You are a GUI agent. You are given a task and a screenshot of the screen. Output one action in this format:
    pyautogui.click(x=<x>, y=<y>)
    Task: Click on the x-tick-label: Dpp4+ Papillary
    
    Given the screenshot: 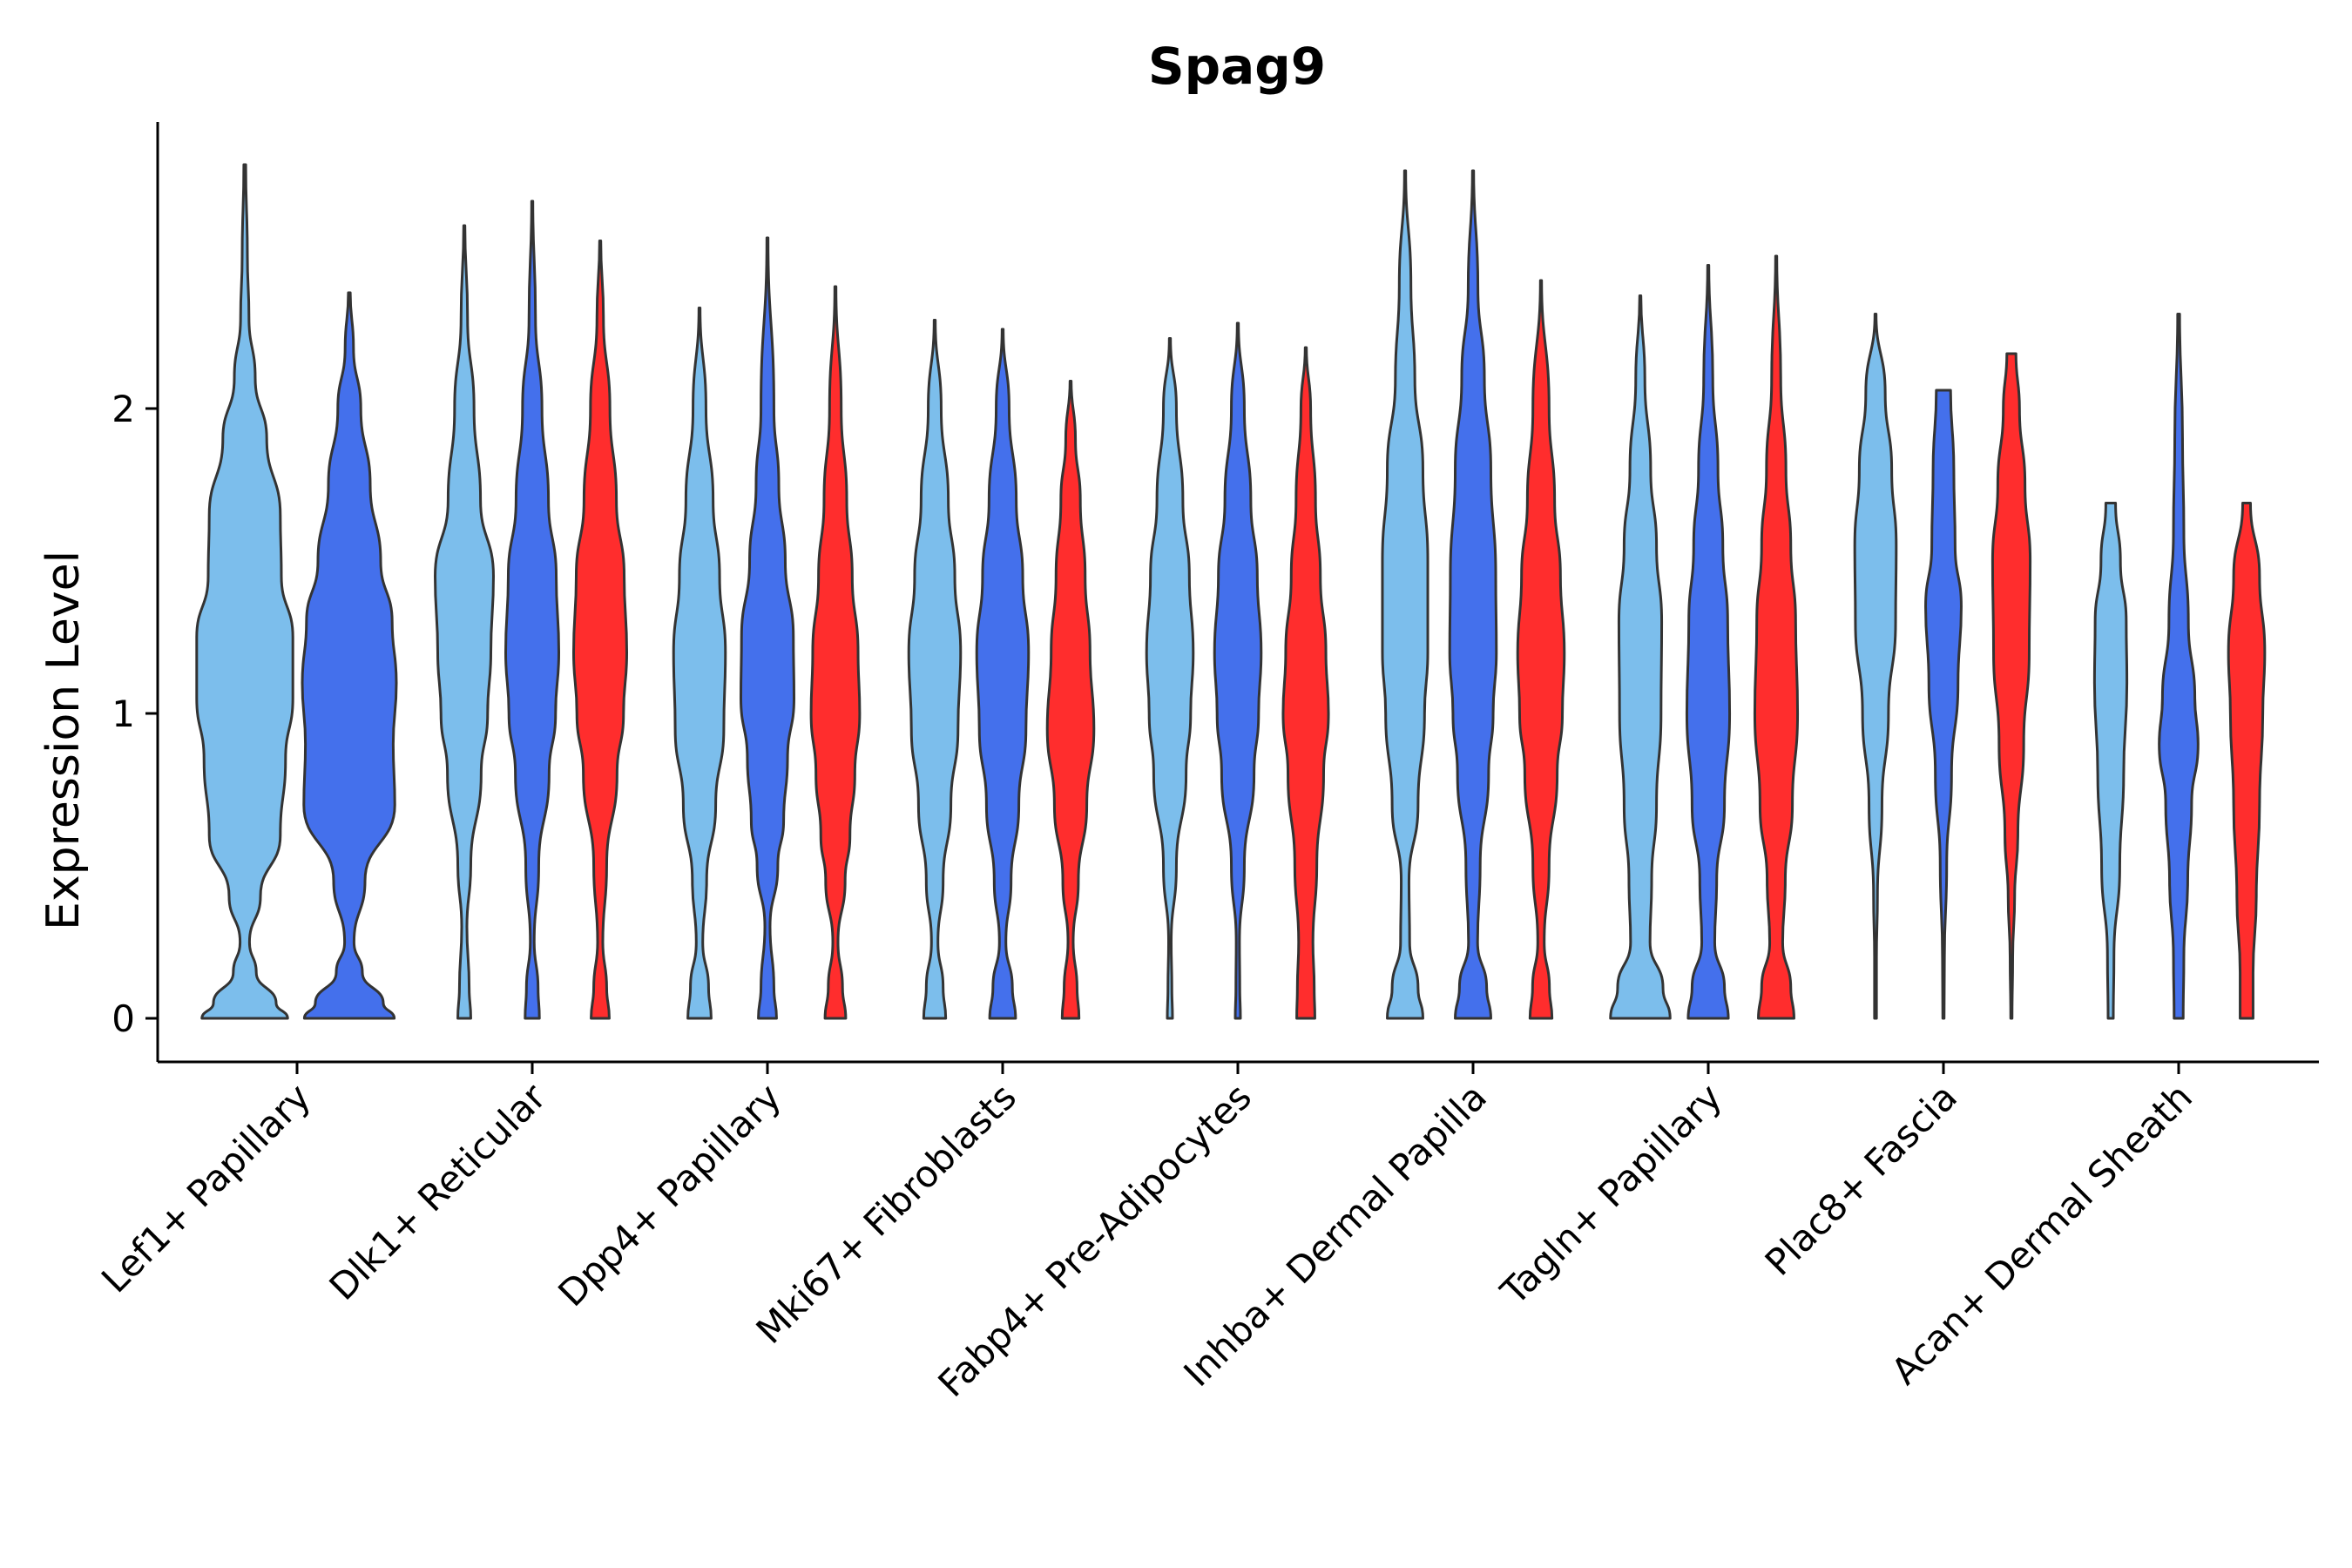 What is the action you would take?
    pyautogui.click(x=669, y=1195)
    